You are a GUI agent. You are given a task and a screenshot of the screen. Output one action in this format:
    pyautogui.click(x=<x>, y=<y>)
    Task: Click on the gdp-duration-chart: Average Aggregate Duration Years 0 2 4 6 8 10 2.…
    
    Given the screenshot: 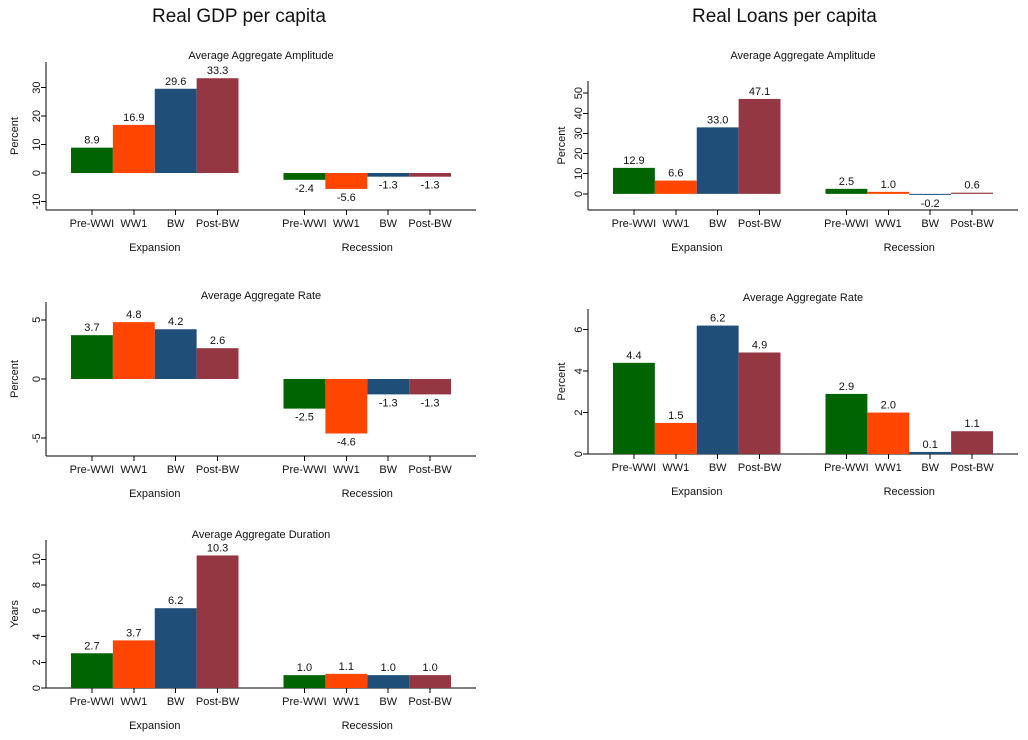 What is the action you would take?
    pyautogui.click(x=242, y=630)
    